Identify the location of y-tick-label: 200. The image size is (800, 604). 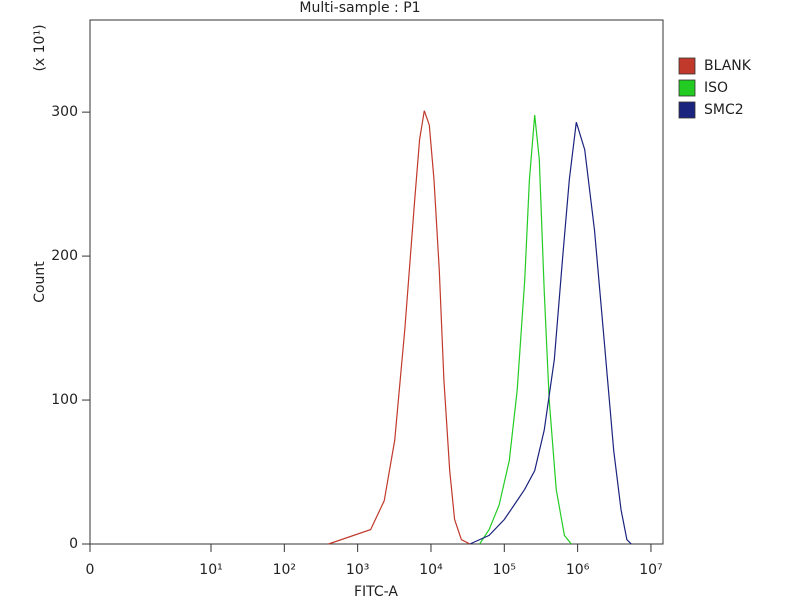
(64, 256).